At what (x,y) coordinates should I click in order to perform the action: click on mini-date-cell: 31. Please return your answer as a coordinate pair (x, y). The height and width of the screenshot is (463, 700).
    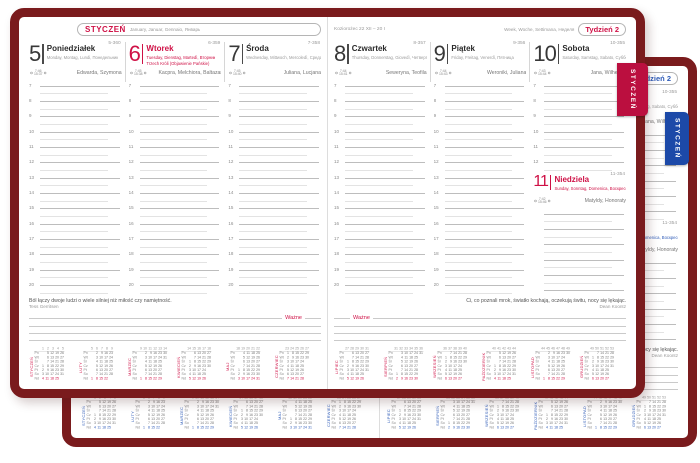
    Looking at the image, I should click on (165, 357).